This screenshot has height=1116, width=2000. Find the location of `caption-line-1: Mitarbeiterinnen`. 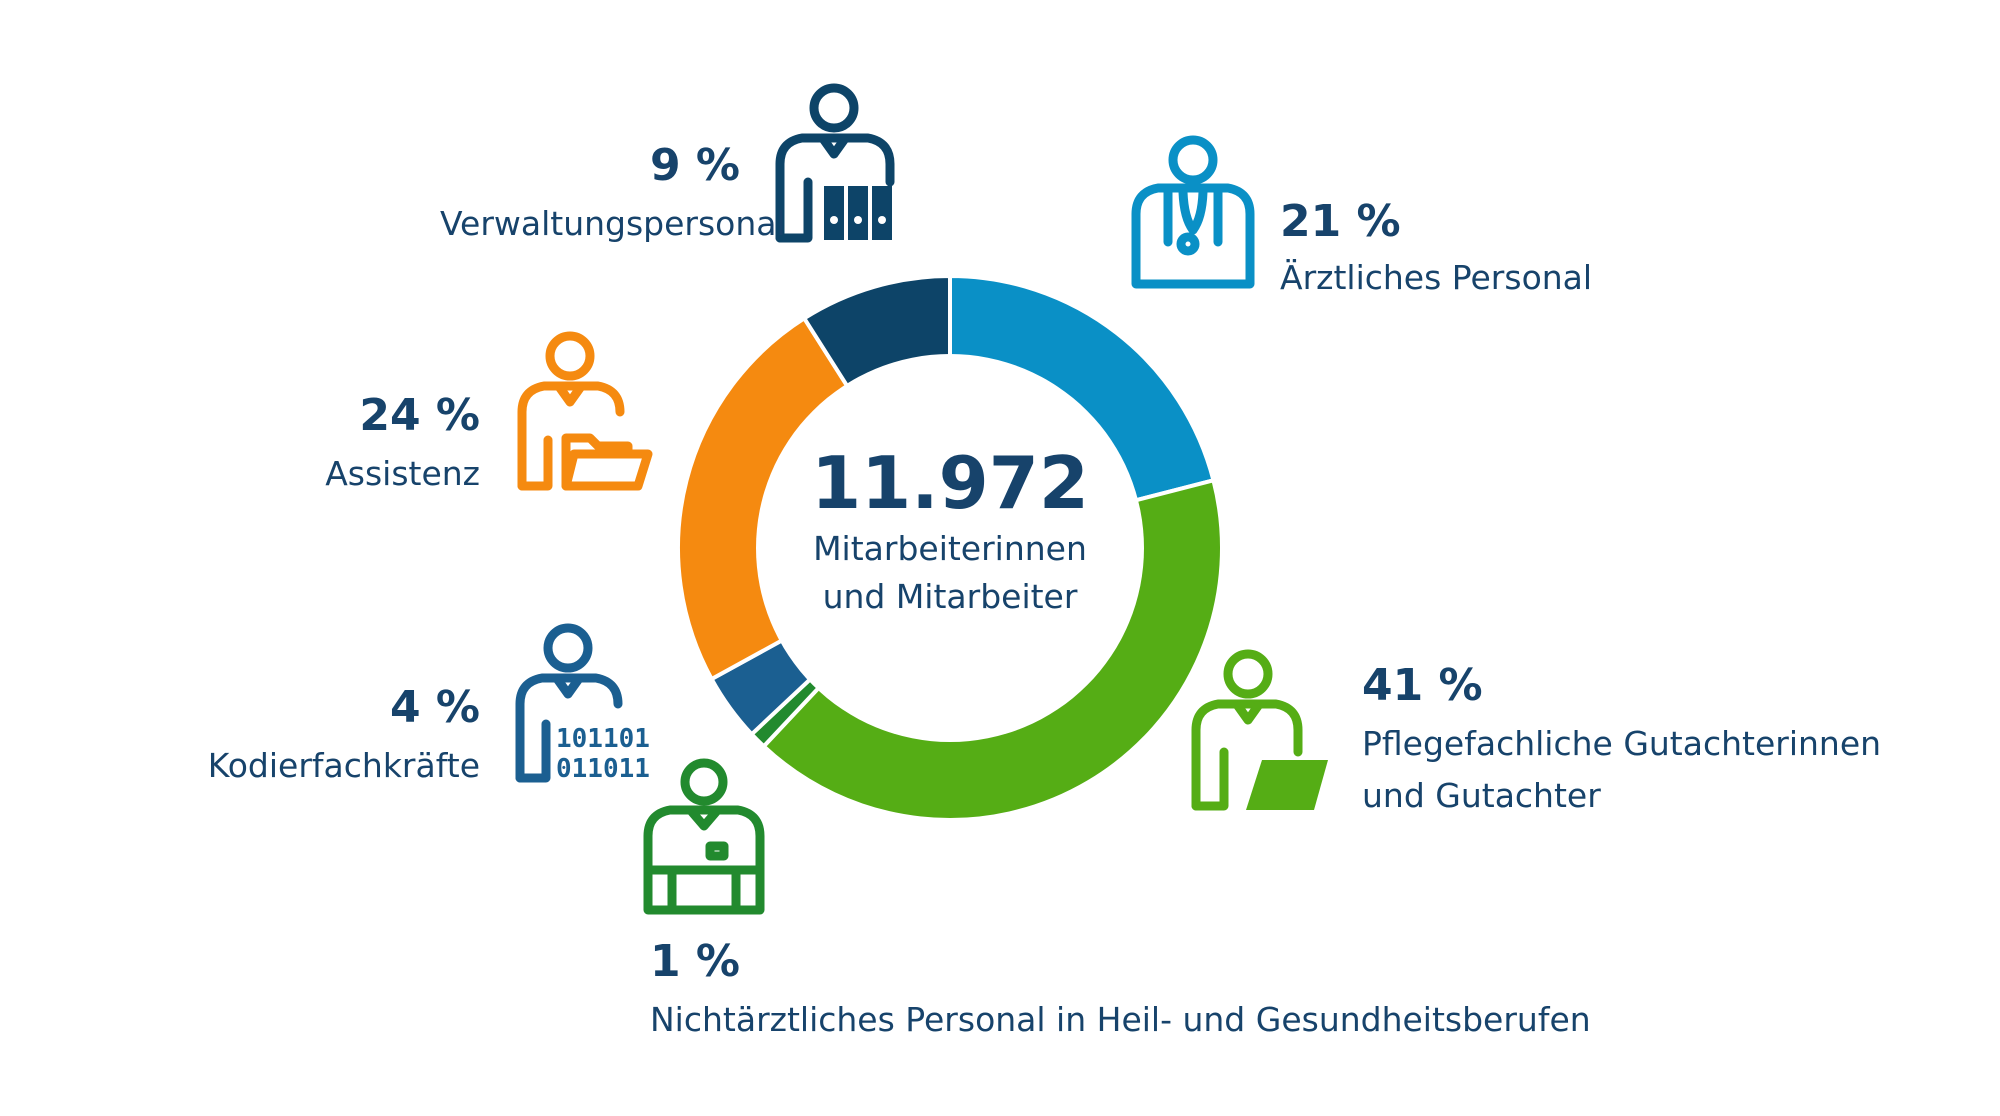

caption-line-1: Mitarbeiterinnen is located at coordinates (950, 548).